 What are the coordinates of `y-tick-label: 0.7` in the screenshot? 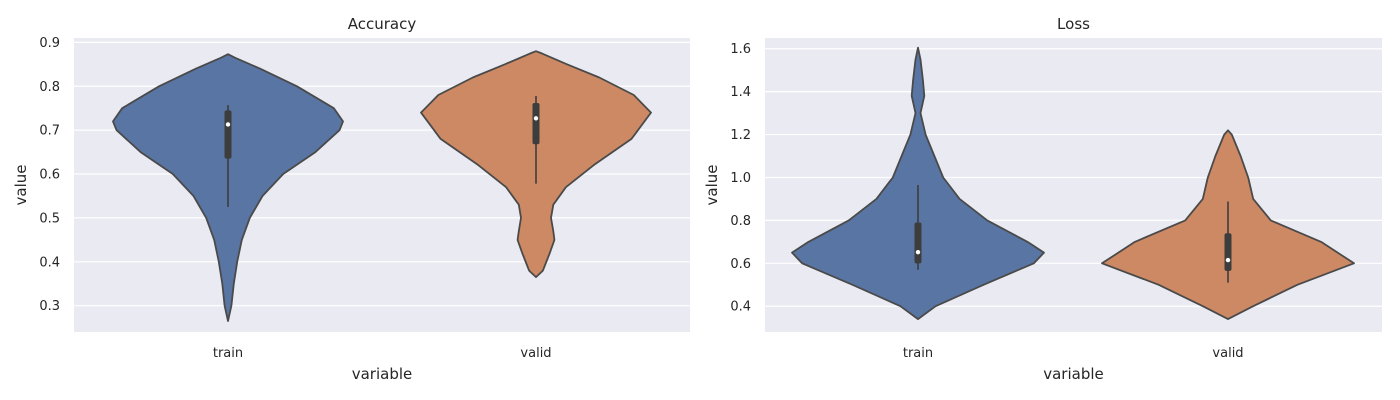 It's located at (49, 131).